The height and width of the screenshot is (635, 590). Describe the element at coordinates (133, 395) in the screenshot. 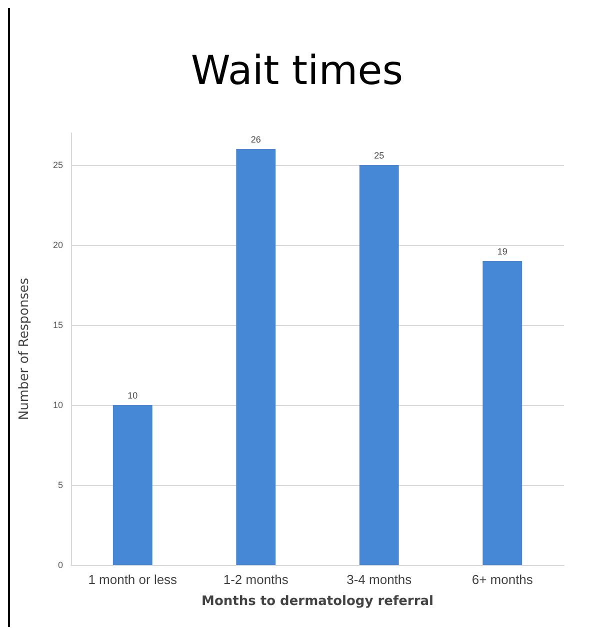

I see `data-label: 10` at that location.